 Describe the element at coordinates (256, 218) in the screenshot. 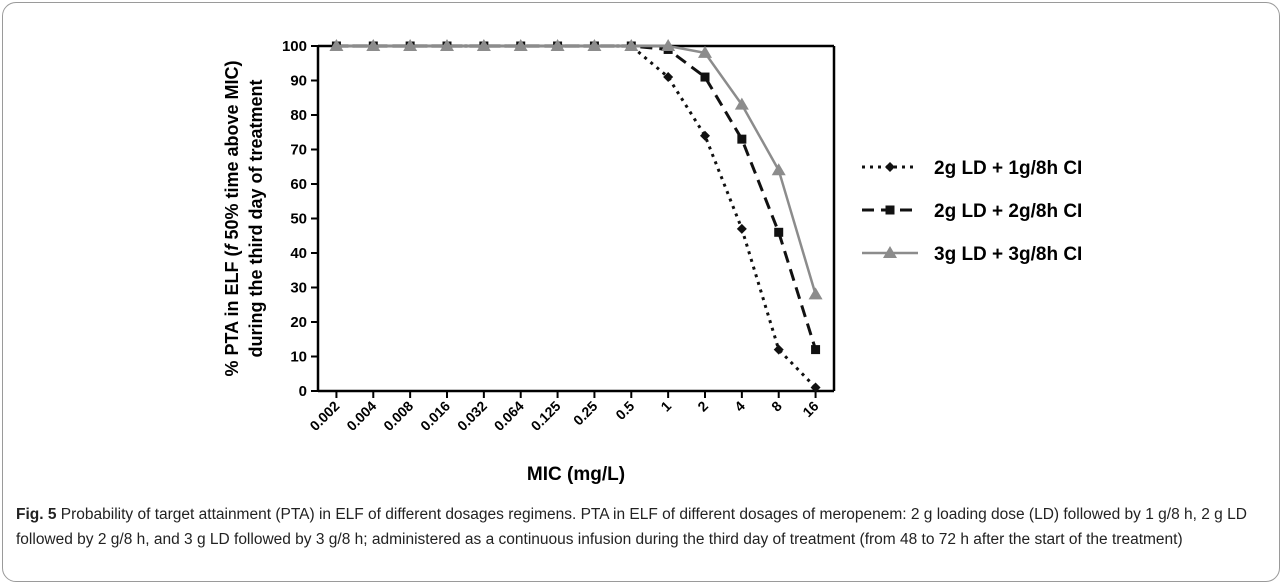

I see `y-axis-title-line2: during the third day of treatment` at that location.